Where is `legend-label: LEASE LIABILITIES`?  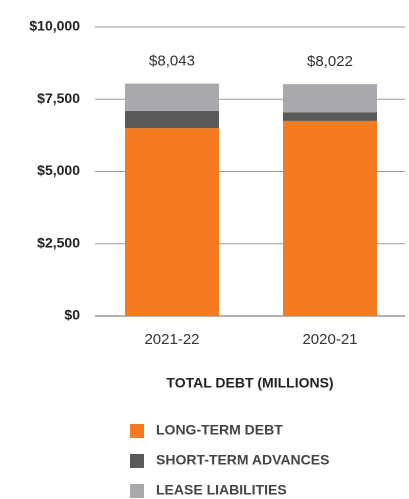
legend-label: LEASE LIABILITIES is located at coordinates (221, 490).